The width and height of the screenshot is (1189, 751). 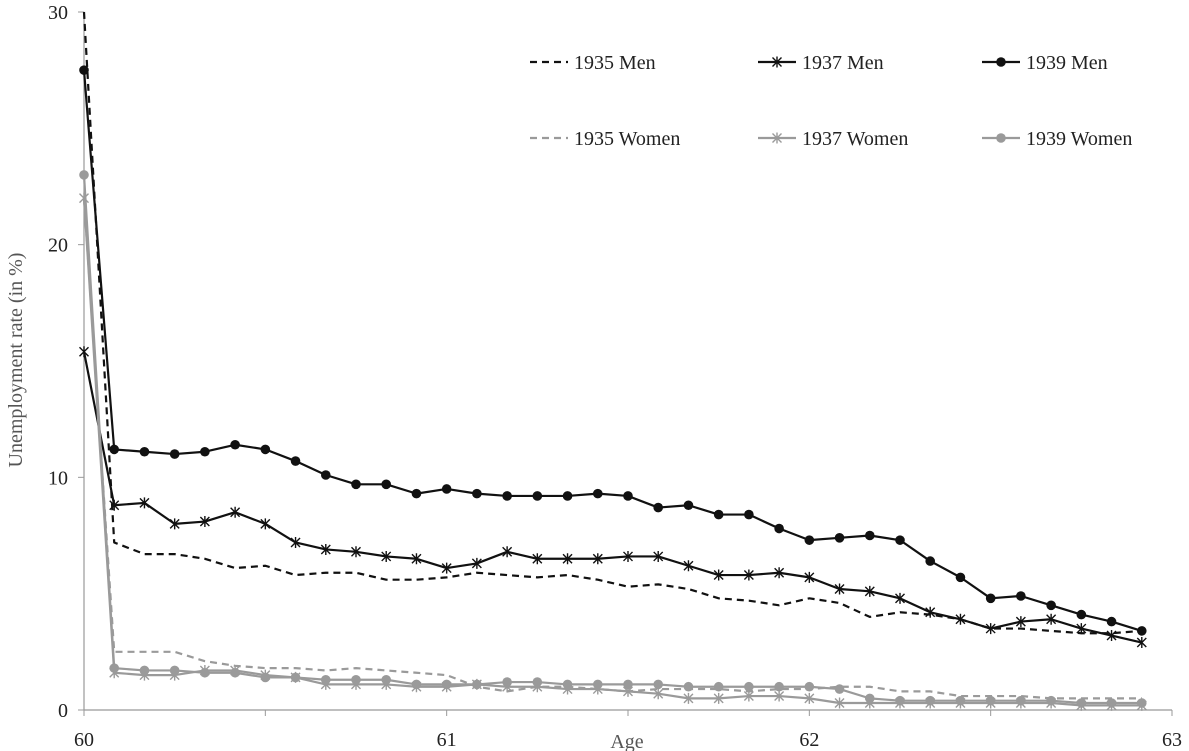 I want to click on legend-item-1937-women: 1937 Women, so click(x=833, y=139).